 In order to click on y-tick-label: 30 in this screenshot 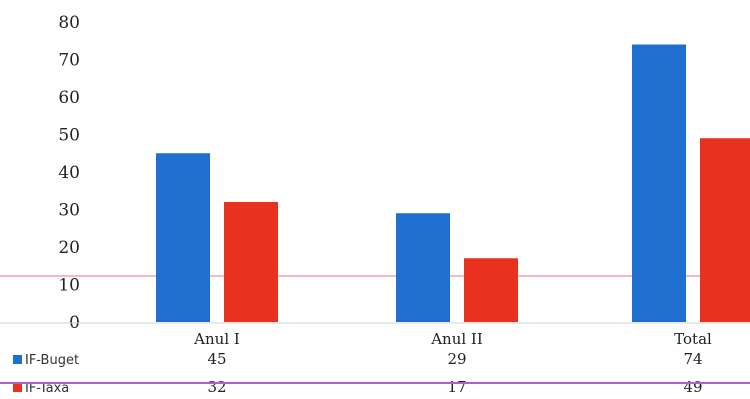, I will do `click(69, 211)`.